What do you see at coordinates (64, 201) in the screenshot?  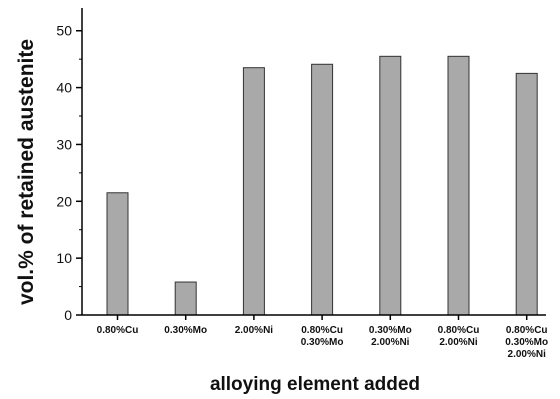 I see `y-tick-label: 20` at bounding box center [64, 201].